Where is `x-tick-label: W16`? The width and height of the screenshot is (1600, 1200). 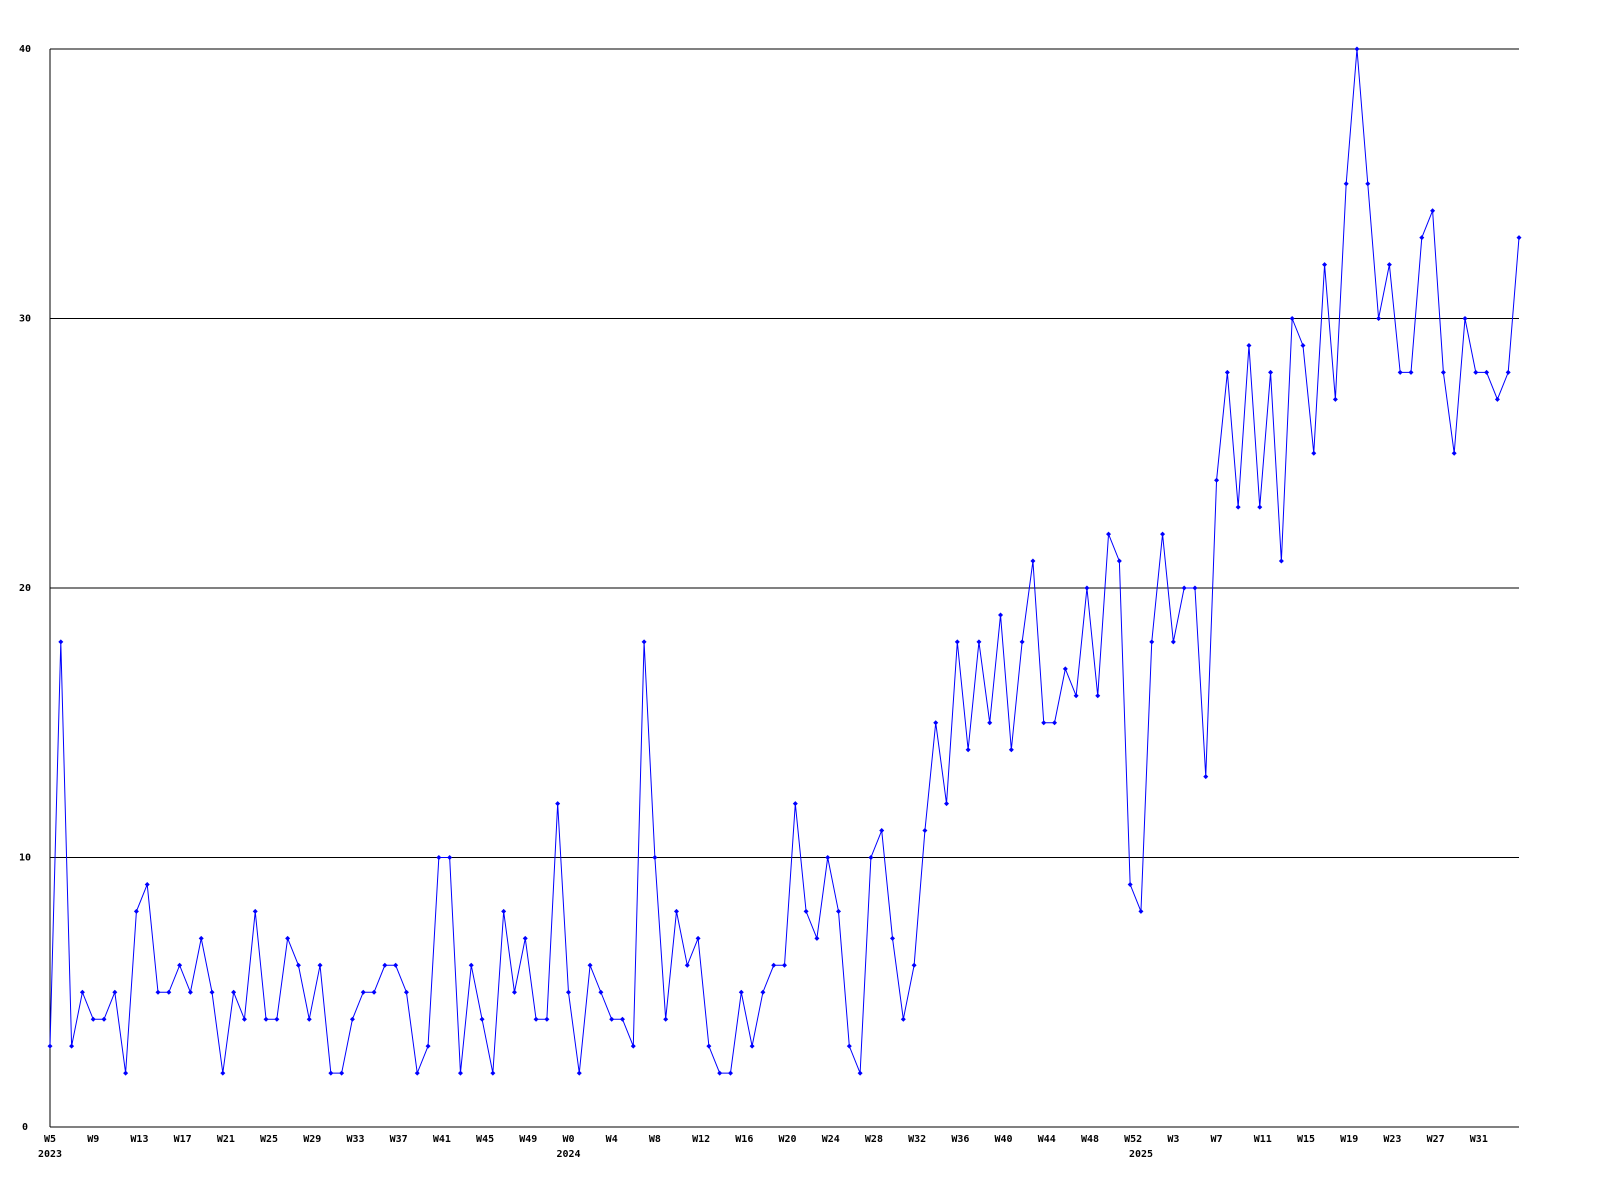
x-tick-label: W16 is located at coordinates (744, 1139).